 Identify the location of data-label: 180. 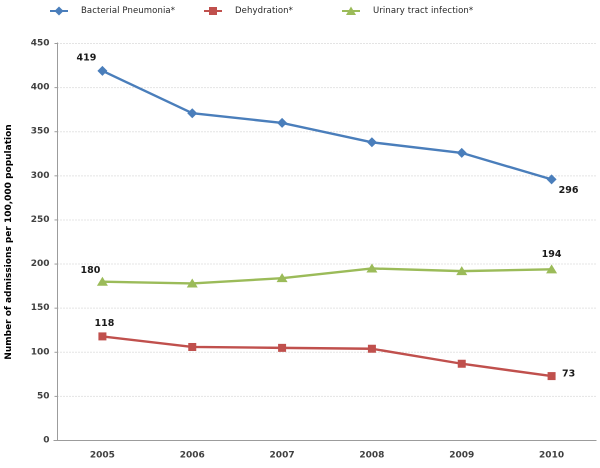
(90, 270).